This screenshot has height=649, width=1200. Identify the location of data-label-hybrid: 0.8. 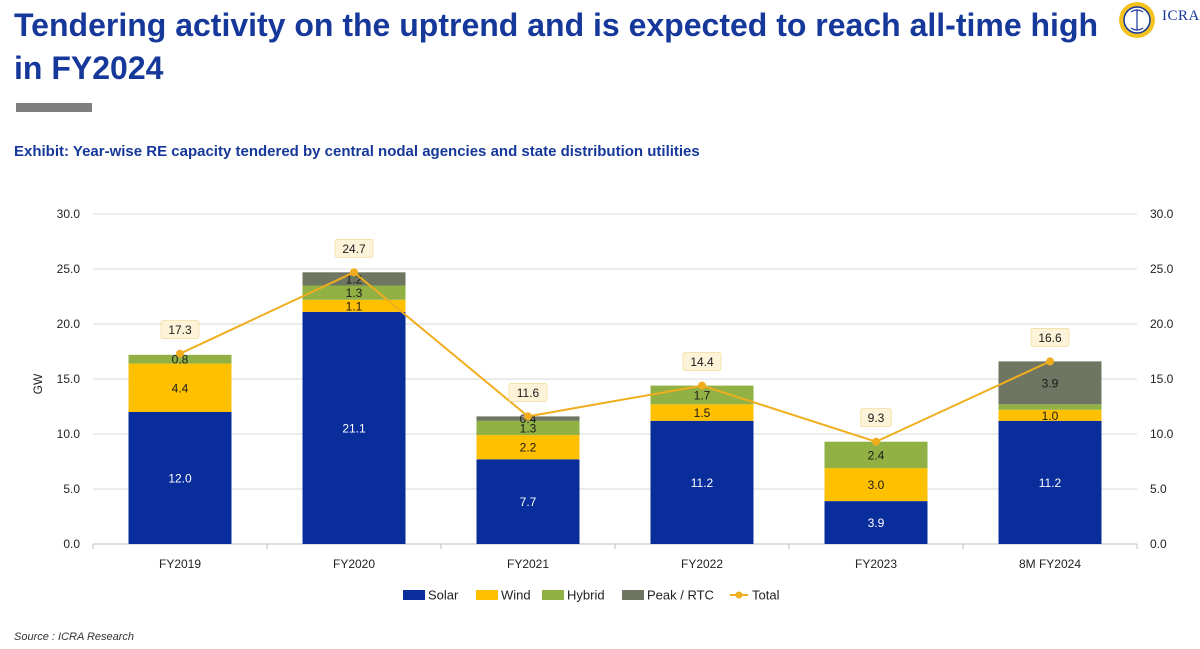
(180, 360).